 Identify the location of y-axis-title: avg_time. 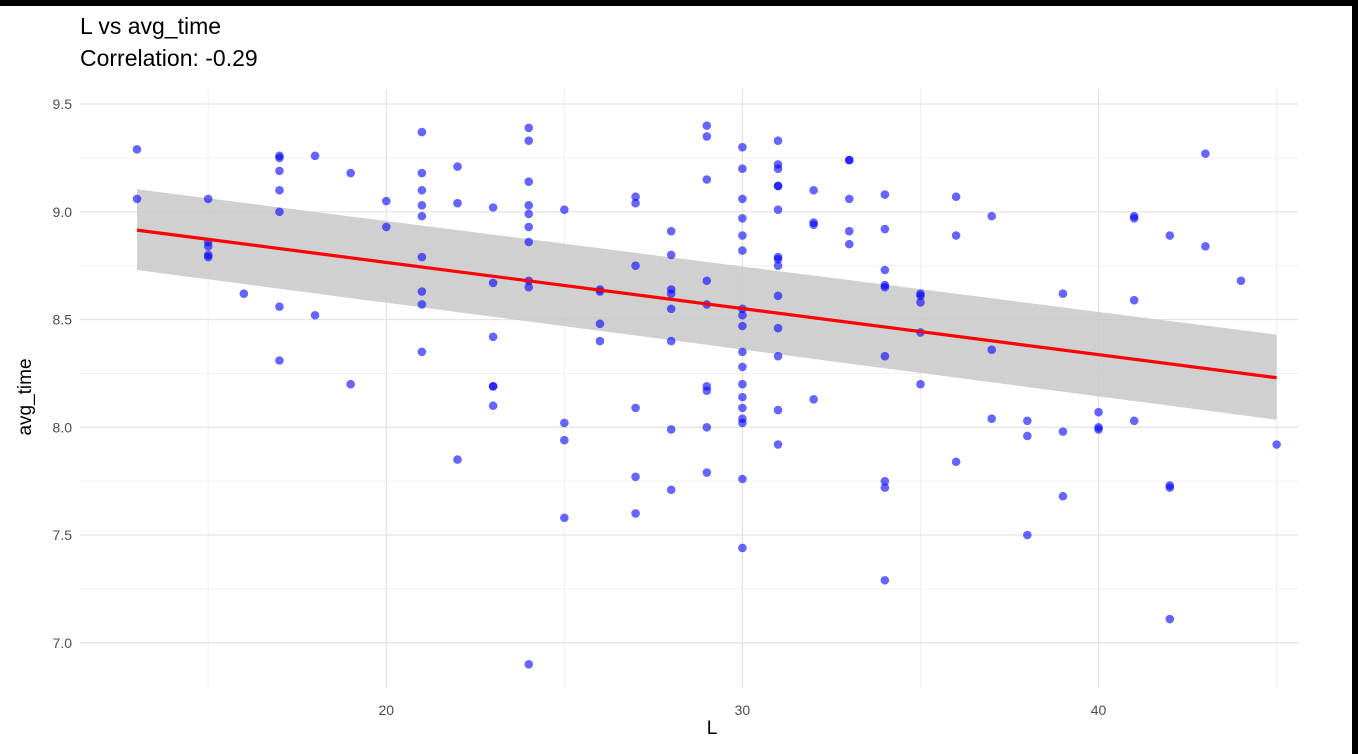
(25, 396).